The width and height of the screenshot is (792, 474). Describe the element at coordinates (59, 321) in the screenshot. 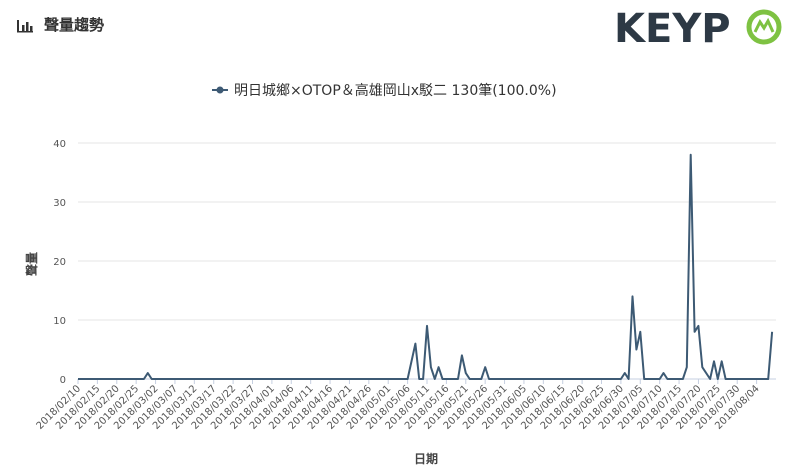

I see `y-tick-label: 10` at that location.